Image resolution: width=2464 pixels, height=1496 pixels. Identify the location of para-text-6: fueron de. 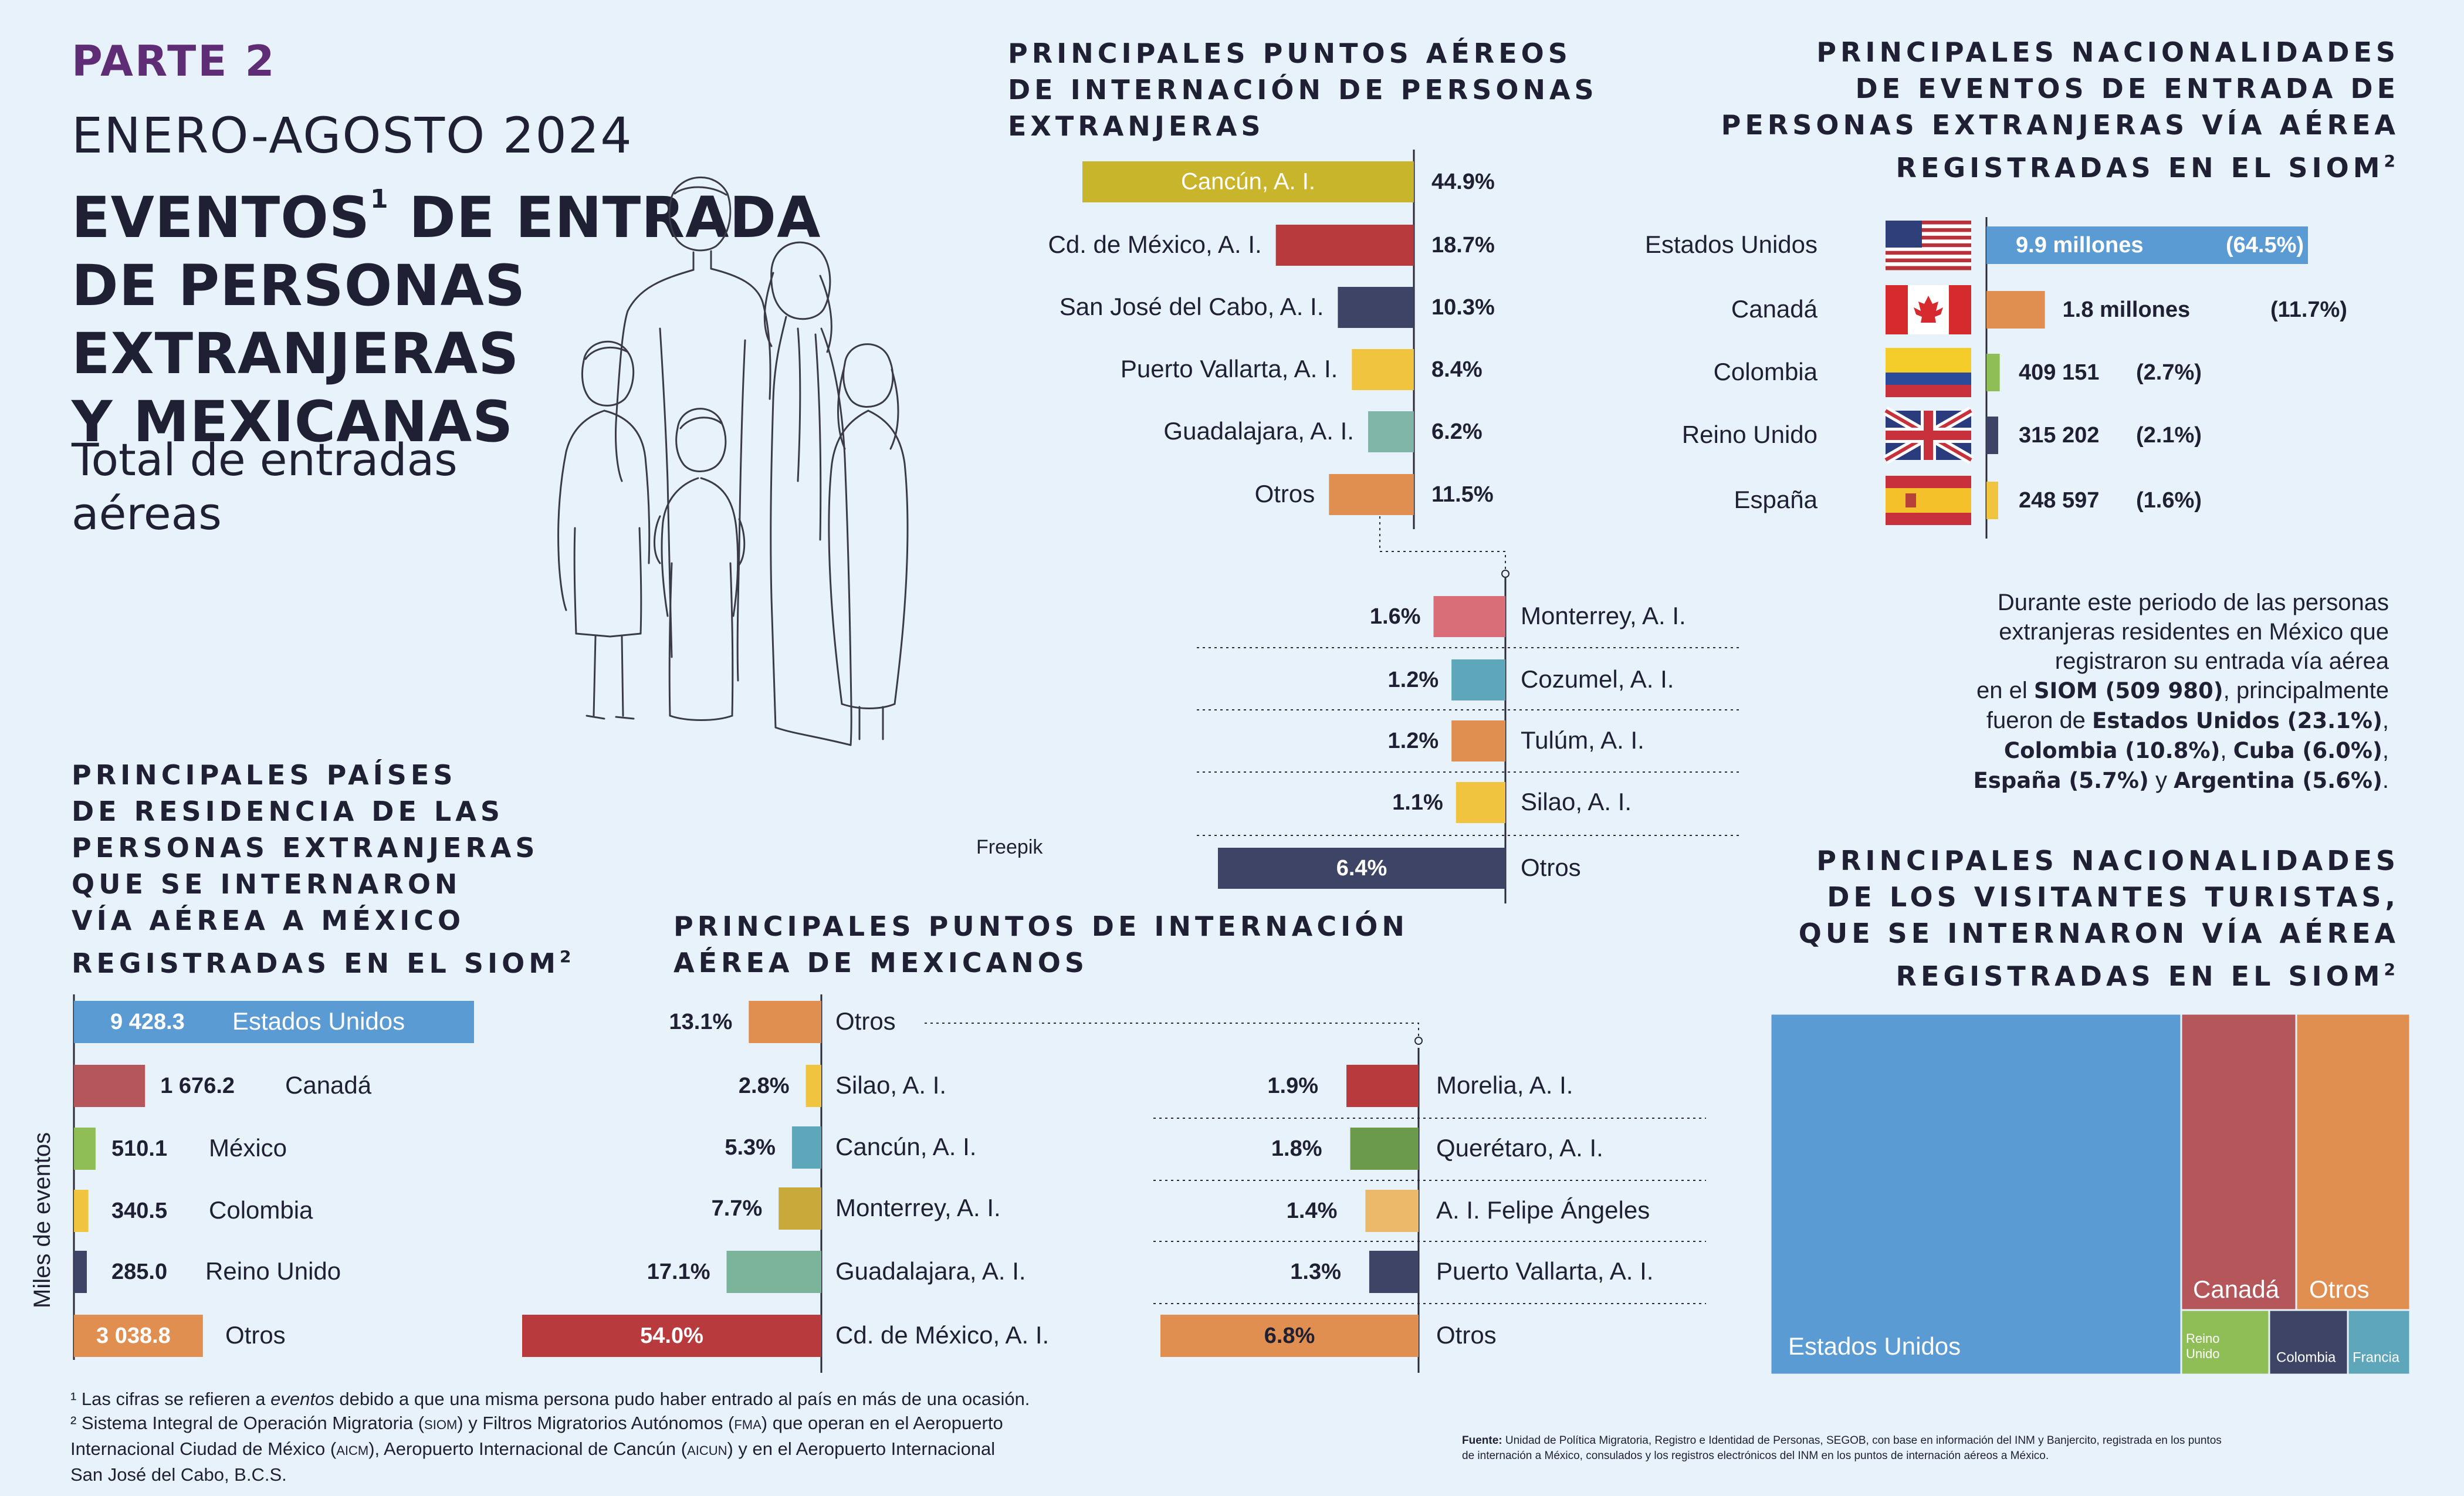
(2039, 720).